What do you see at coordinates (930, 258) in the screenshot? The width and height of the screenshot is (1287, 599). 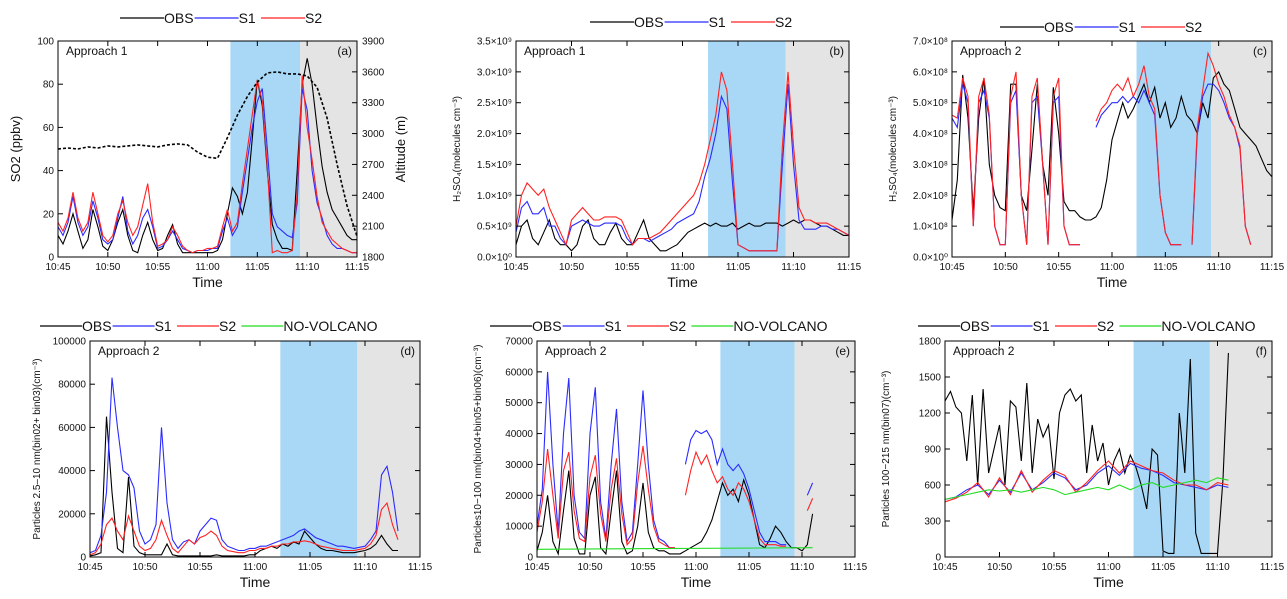 I see `y-tick-label: 0.0×10⁰` at bounding box center [930, 258].